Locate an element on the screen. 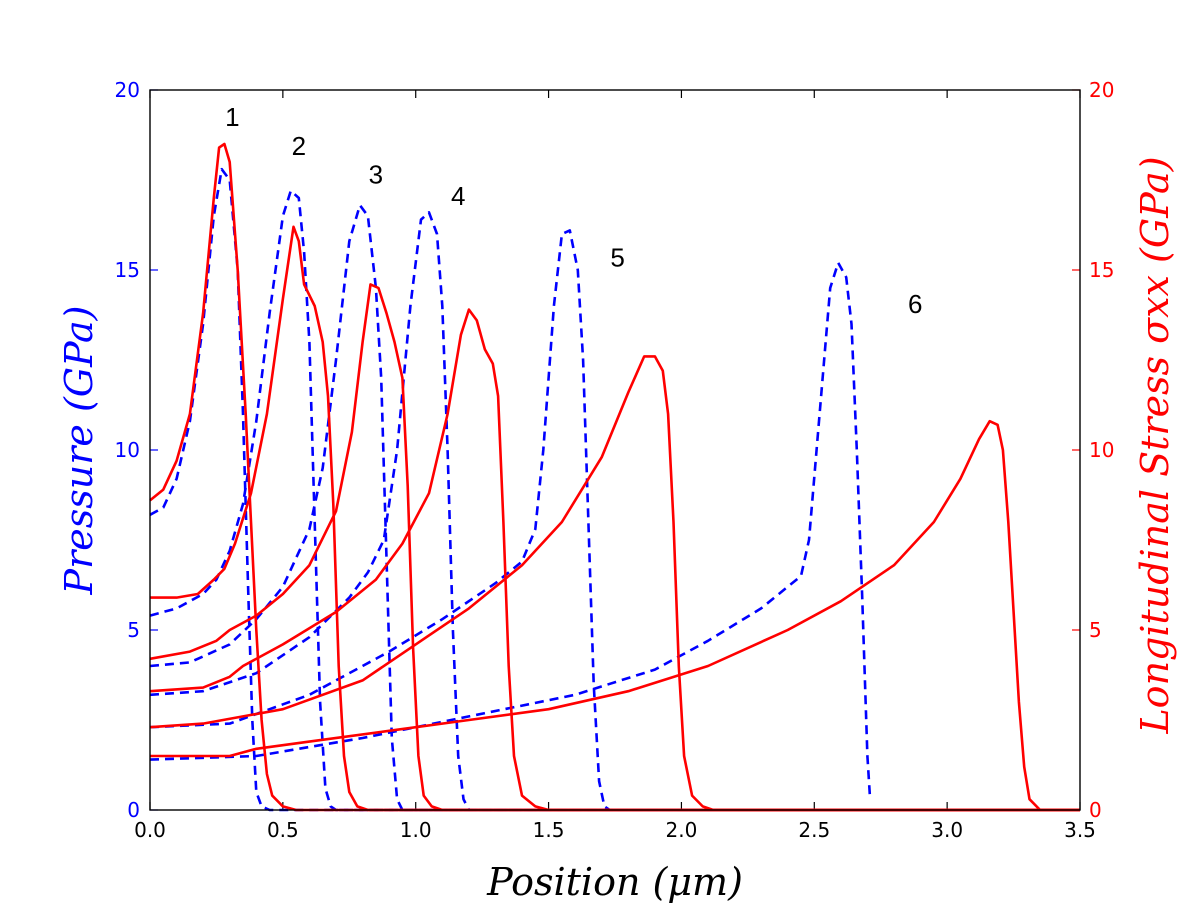 This screenshot has width=1200, height=911. curve-labels-layer: 1 2 3 4 5 6 is located at coordinates (573, 210).